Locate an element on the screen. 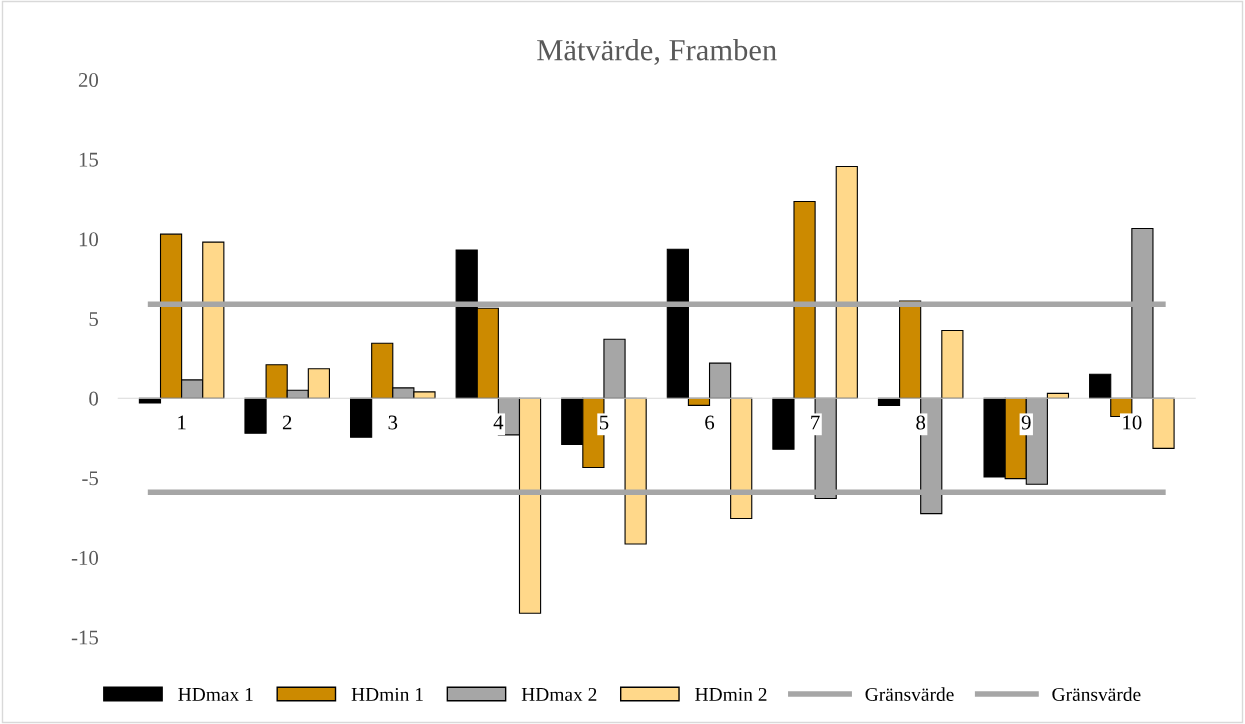  y-tick-label: 5 is located at coordinates (94, 319).